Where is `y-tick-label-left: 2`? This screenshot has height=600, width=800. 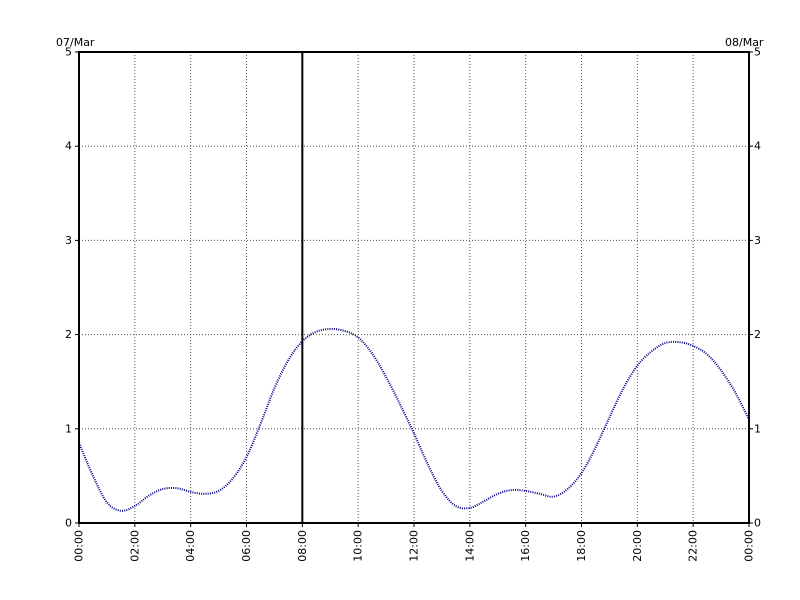 y-tick-label-left: 2 is located at coordinates (68, 334).